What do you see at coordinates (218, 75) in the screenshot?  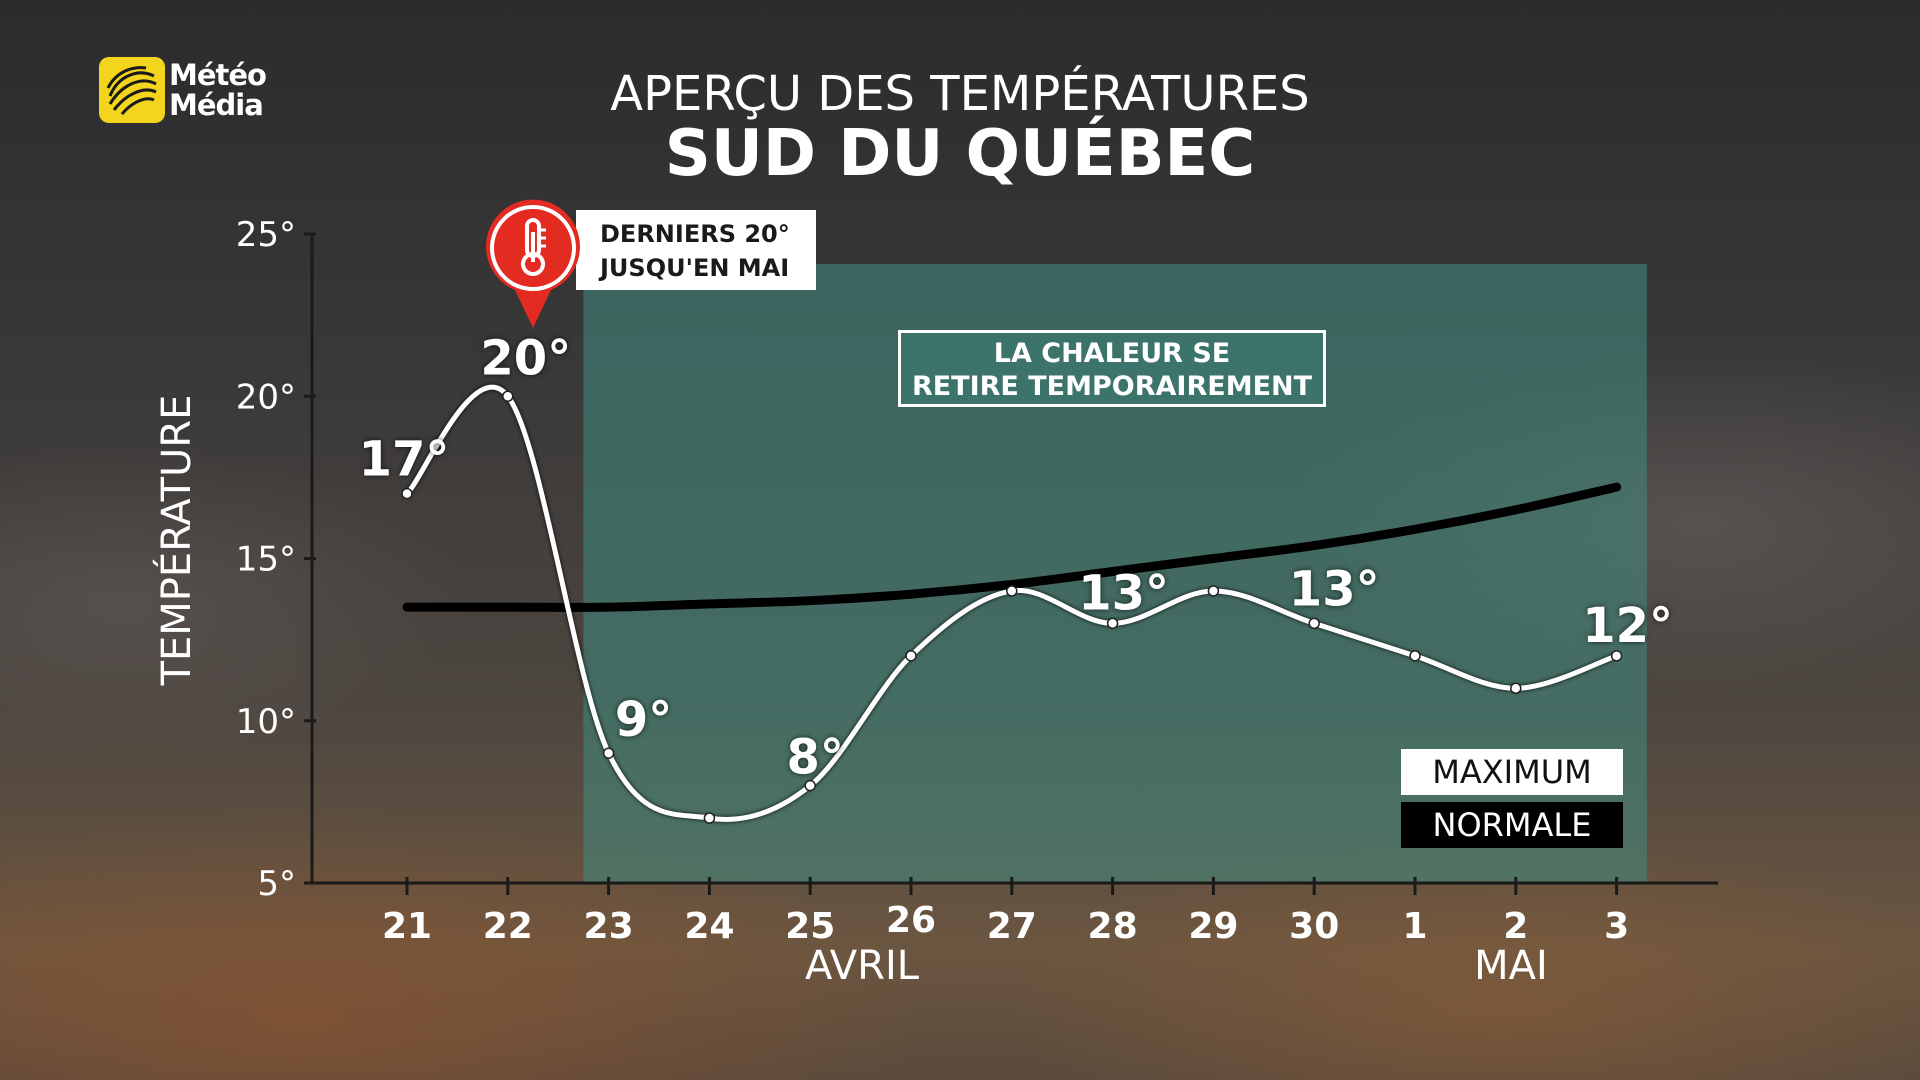 I see `logo-line-1: Météo` at bounding box center [218, 75].